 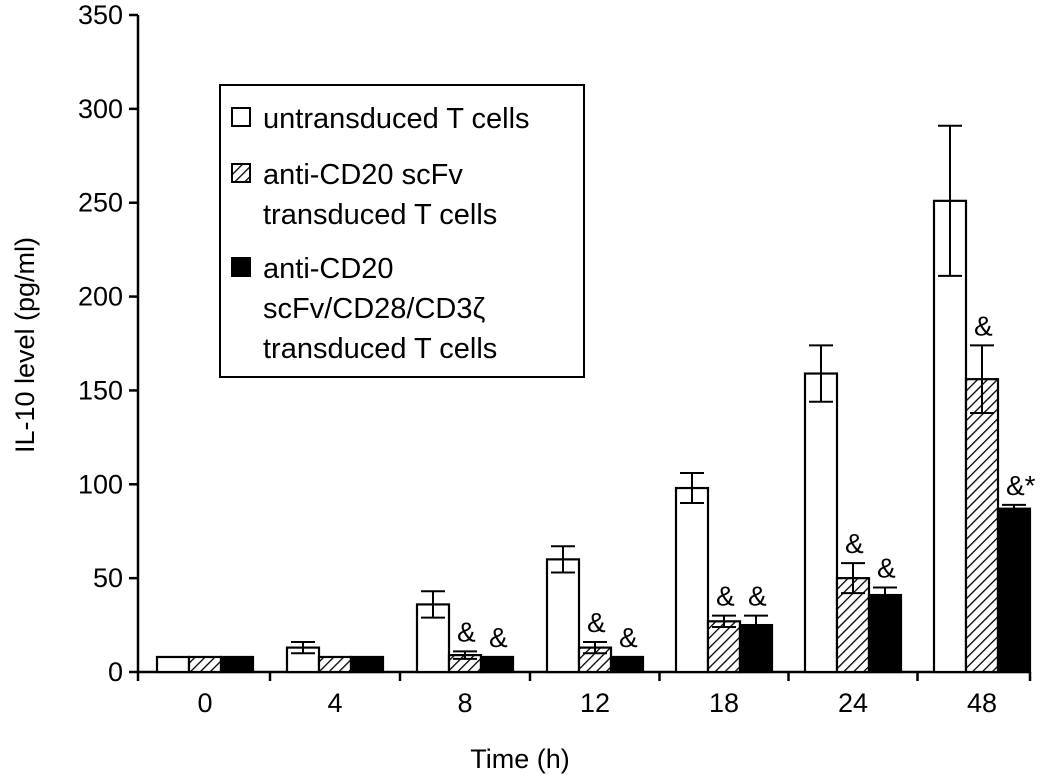 What do you see at coordinates (328, 269) in the screenshot?
I see `legend-label: anti-CD20` at bounding box center [328, 269].